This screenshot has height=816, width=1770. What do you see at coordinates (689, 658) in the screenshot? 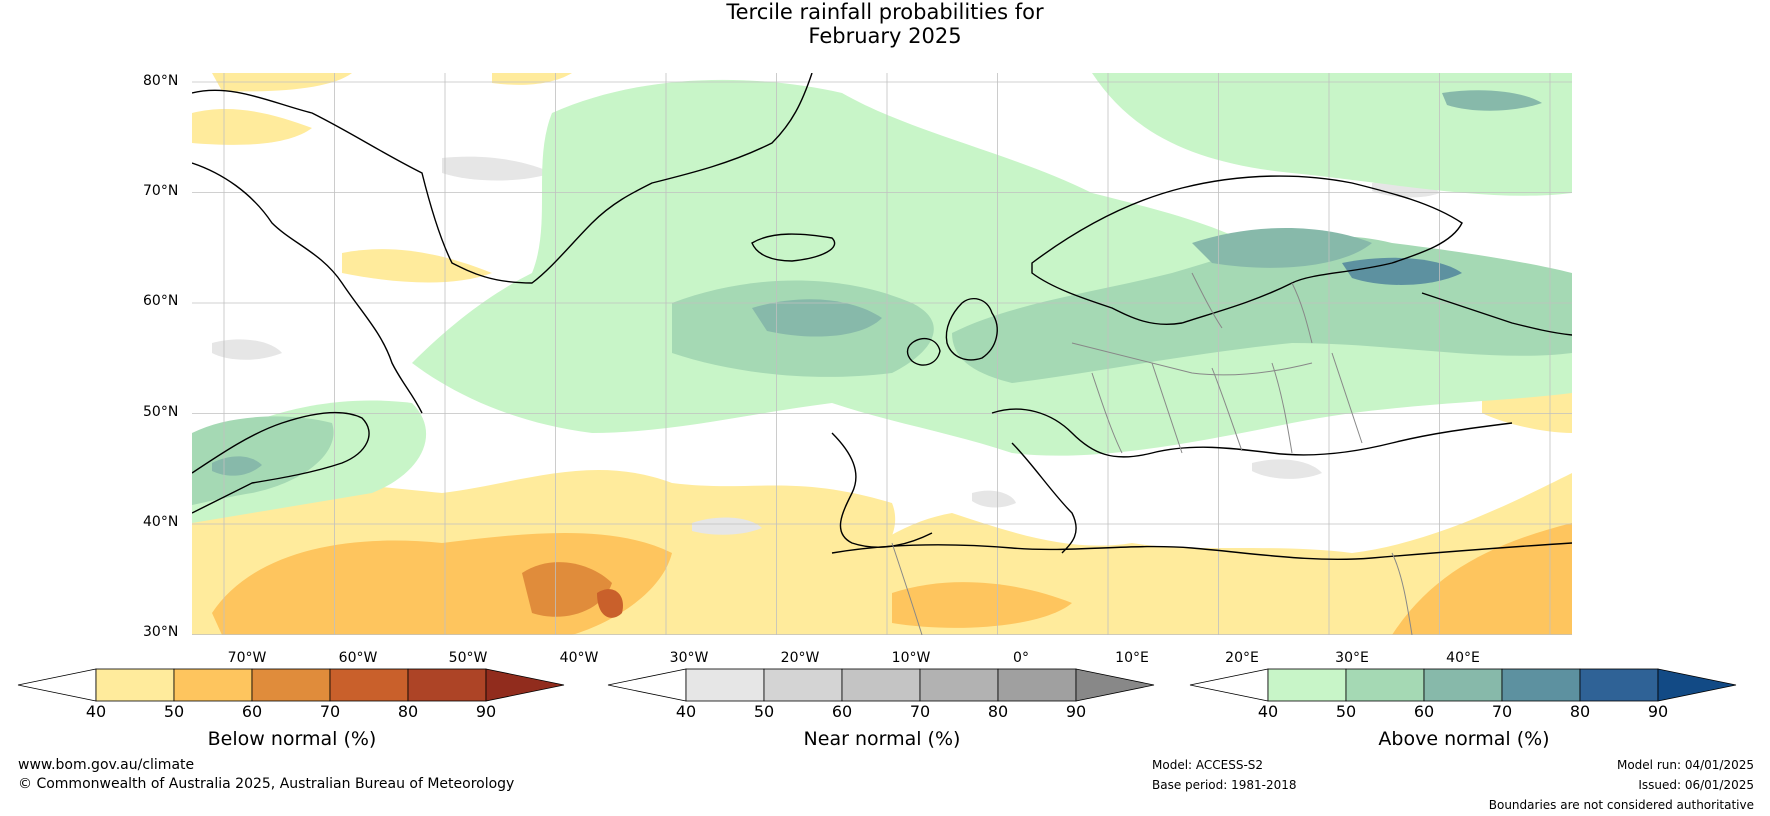
I see `lon-label-30w: 30°W` at bounding box center [689, 658].